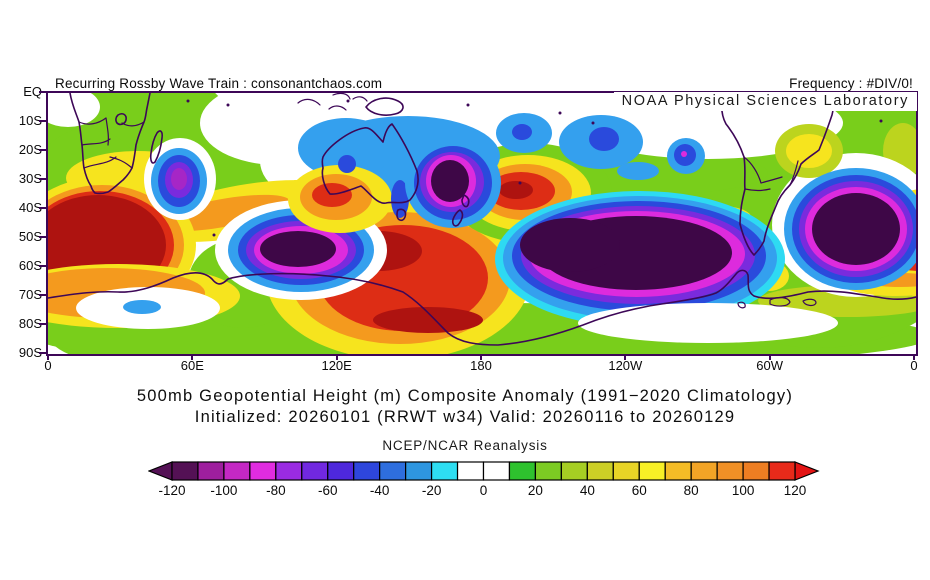 The image size is (930, 580). I want to click on y-axis-label: 40S, so click(30, 207).